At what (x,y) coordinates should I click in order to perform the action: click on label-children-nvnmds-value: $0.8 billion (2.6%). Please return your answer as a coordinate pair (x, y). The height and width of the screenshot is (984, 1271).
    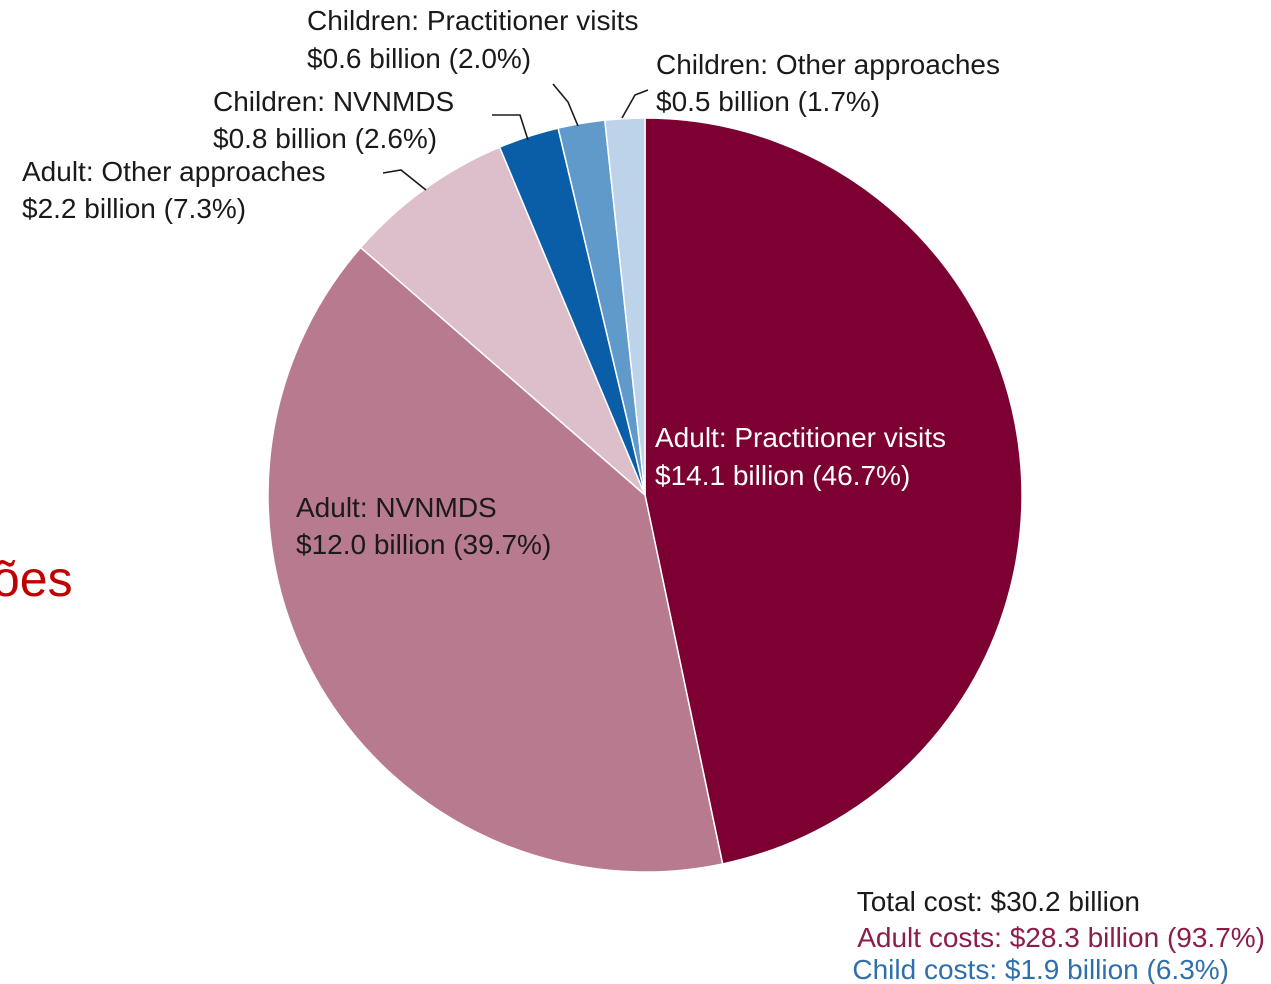
    Looking at the image, I should click on (325, 138).